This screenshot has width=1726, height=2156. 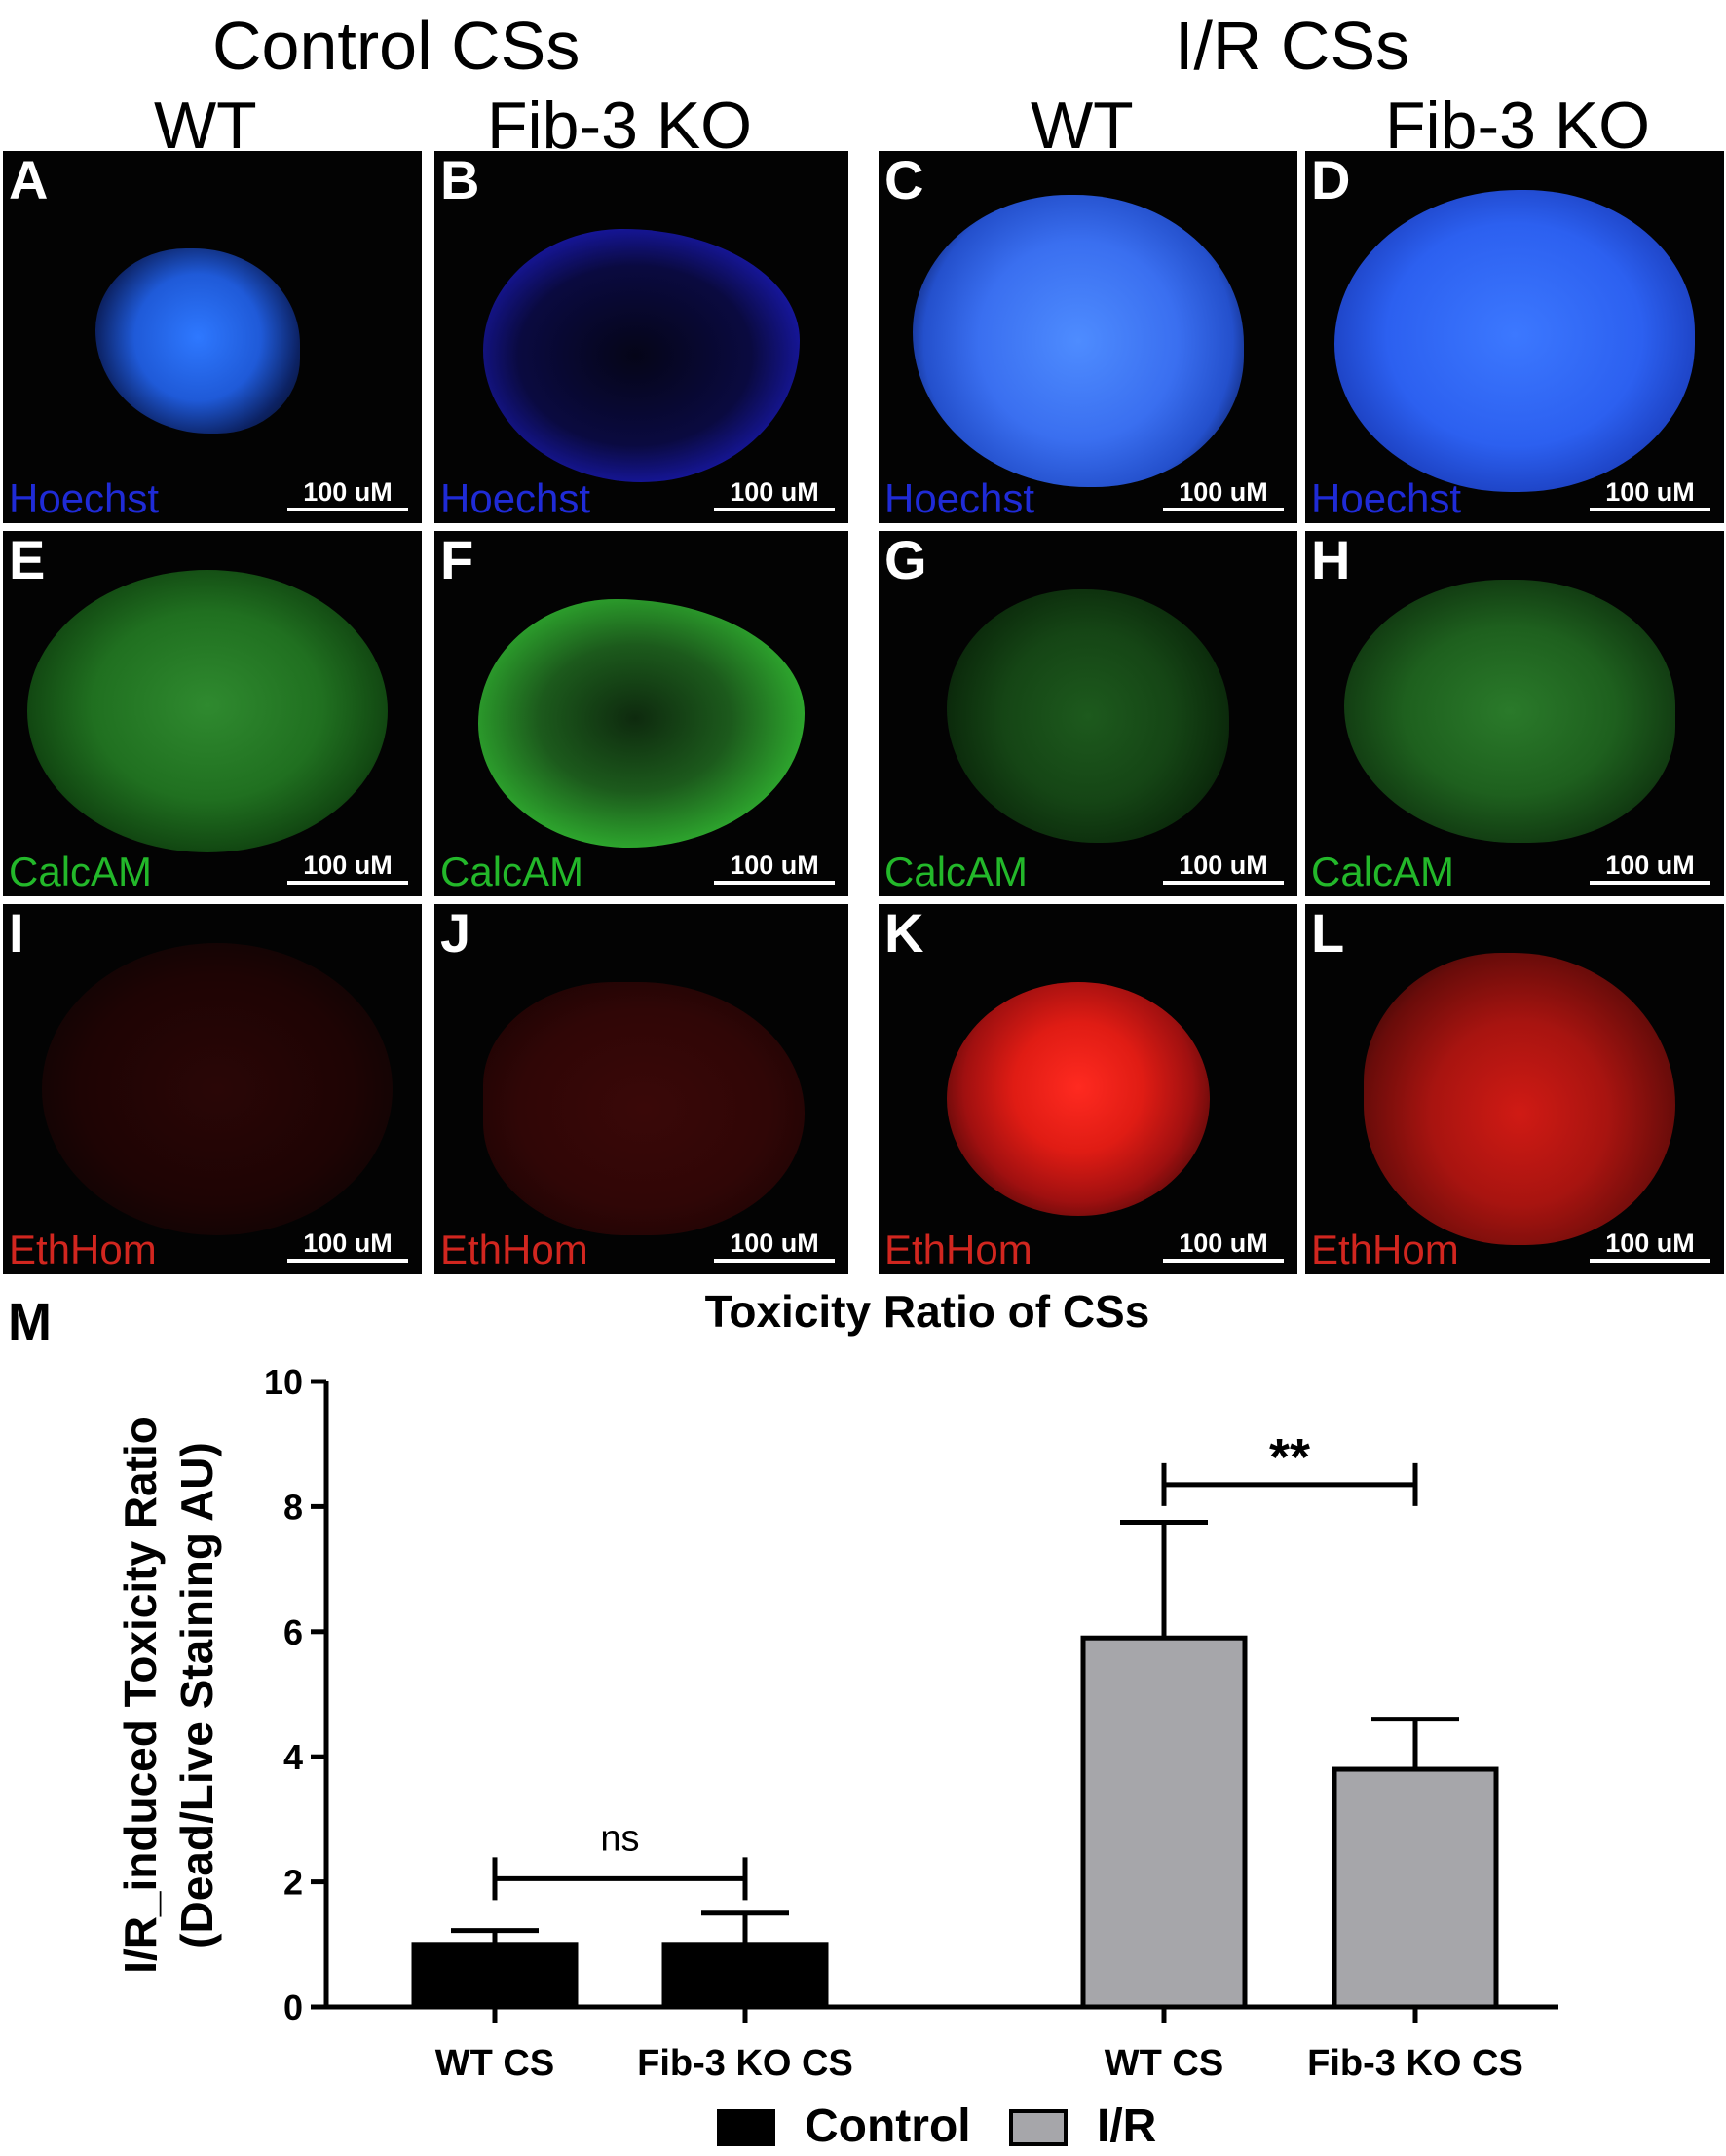 I want to click on y-tick-label: 10, so click(x=283, y=1382).